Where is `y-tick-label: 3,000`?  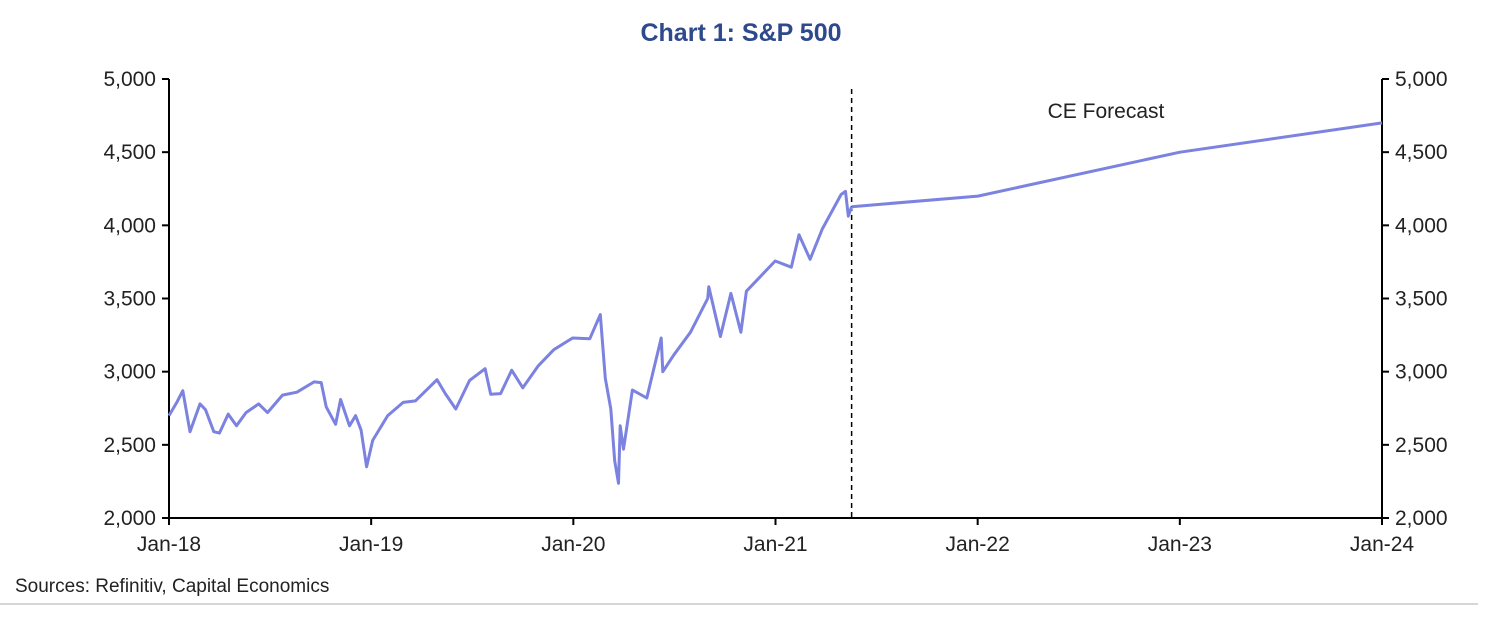
y-tick-label: 3,000 is located at coordinates (129, 372).